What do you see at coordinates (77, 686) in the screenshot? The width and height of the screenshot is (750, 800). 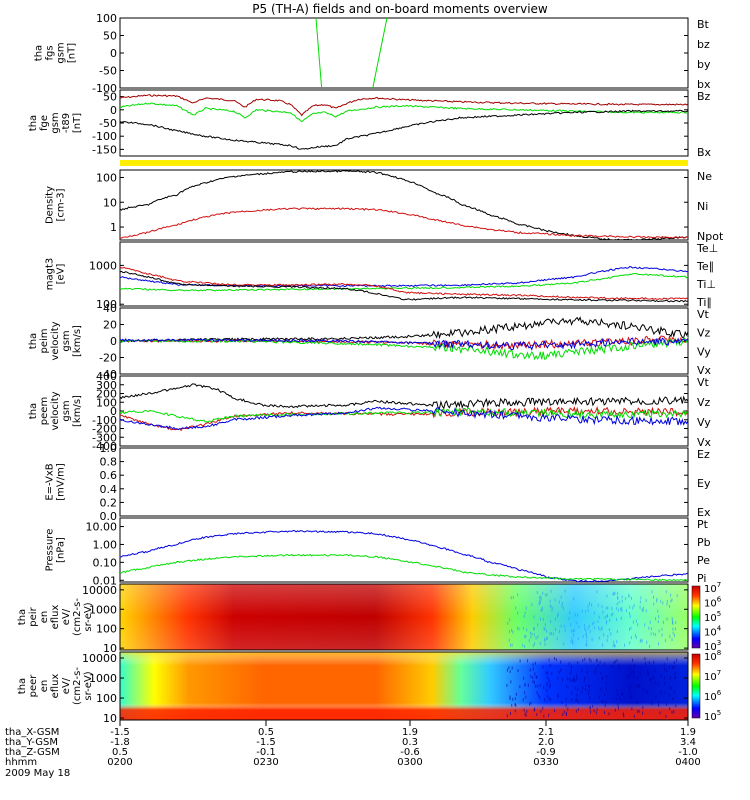 I see `y-axis-label: (cm2-s-` at bounding box center [77, 686].